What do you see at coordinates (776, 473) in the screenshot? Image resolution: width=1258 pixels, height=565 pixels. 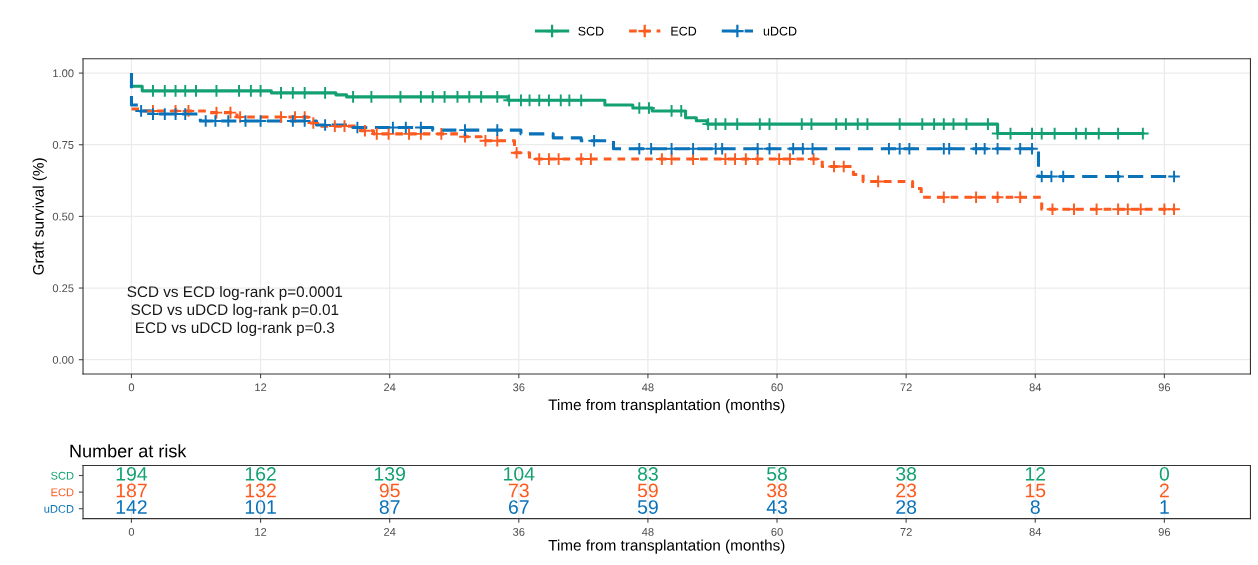 I see `data-label: 58` at bounding box center [776, 473].